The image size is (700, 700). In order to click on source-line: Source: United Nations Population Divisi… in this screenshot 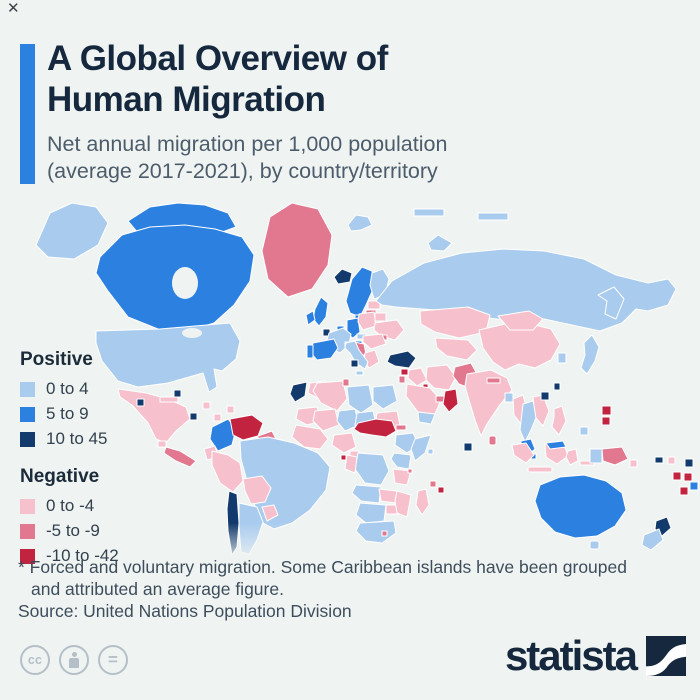, I will do `click(185, 611)`.